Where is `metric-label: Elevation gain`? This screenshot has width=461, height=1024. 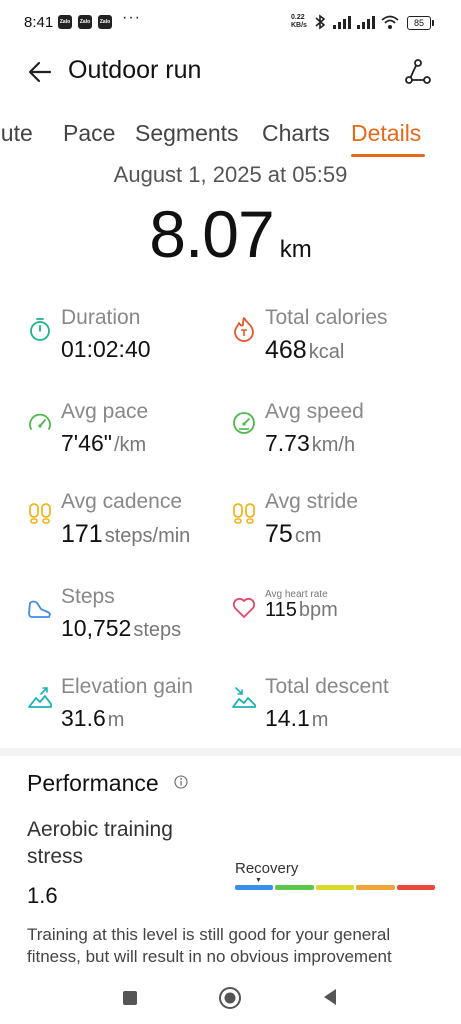 metric-label: Elevation gain is located at coordinates (127, 686).